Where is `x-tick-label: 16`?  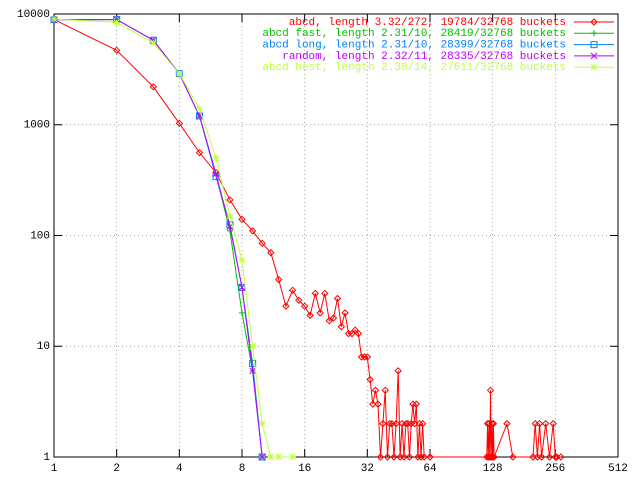
x-tick-label: 16 is located at coordinates (304, 469).